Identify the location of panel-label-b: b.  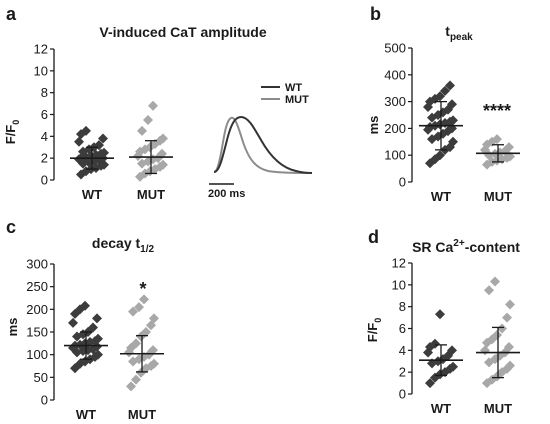
(375, 14).